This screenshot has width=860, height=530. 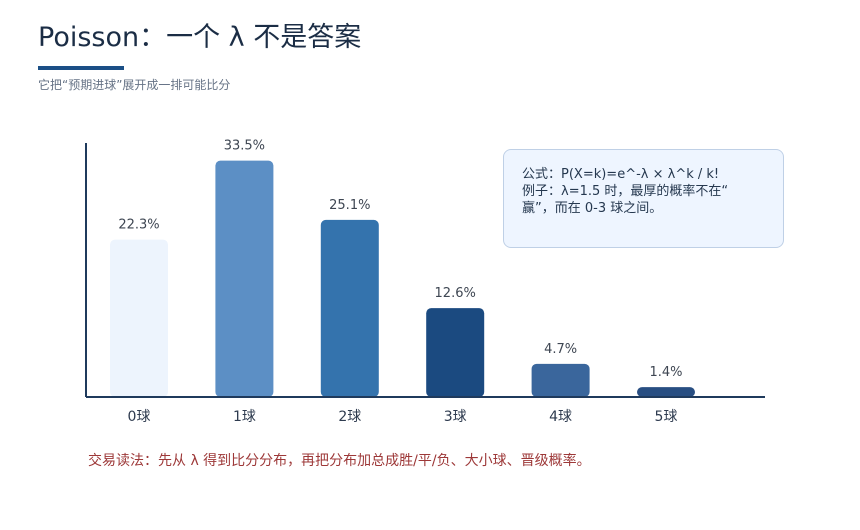 I want to click on example-line-1: 例子：λ=1.5 时，最厚的概率不在“, so click(x=625, y=191).